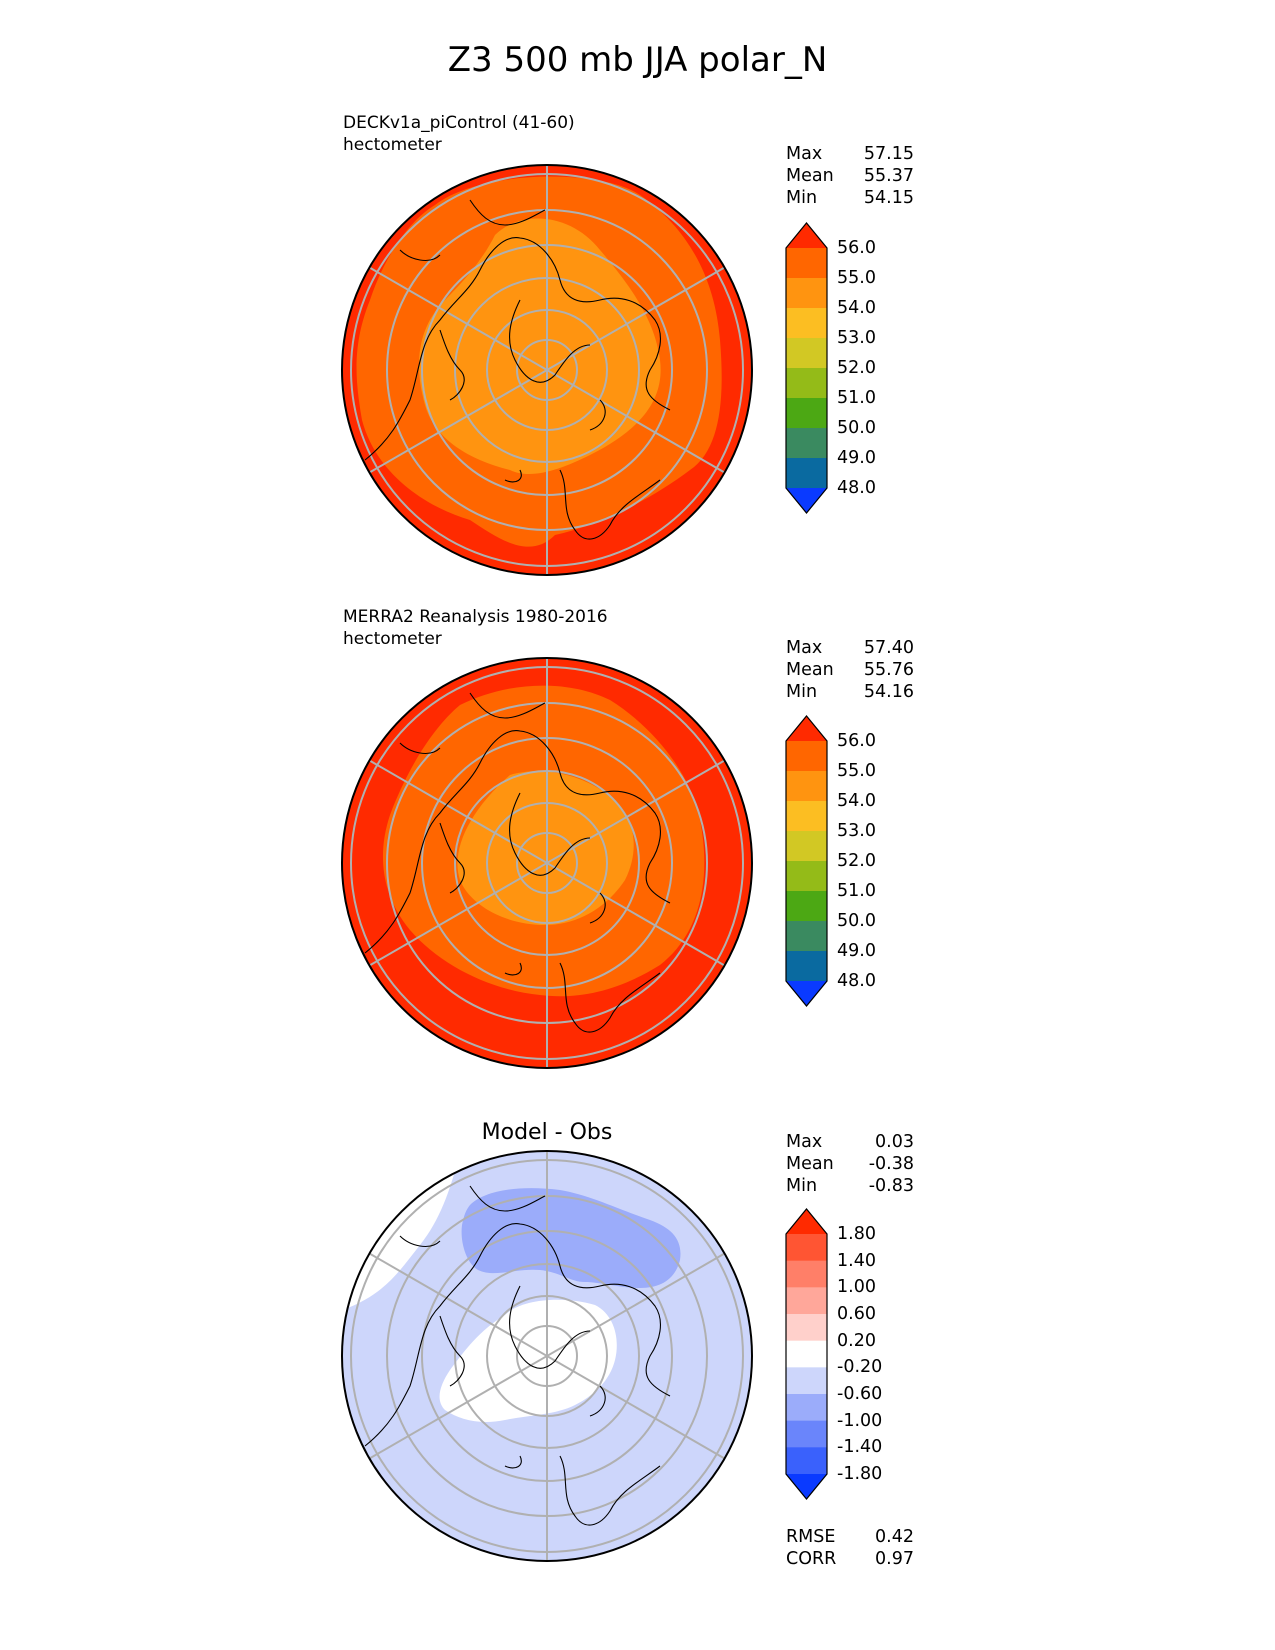  What do you see at coordinates (850, 1164) in the screenshot?
I see `panel3-stats: Max 0.03 Mean -0.38 Min -0.83` at bounding box center [850, 1164].